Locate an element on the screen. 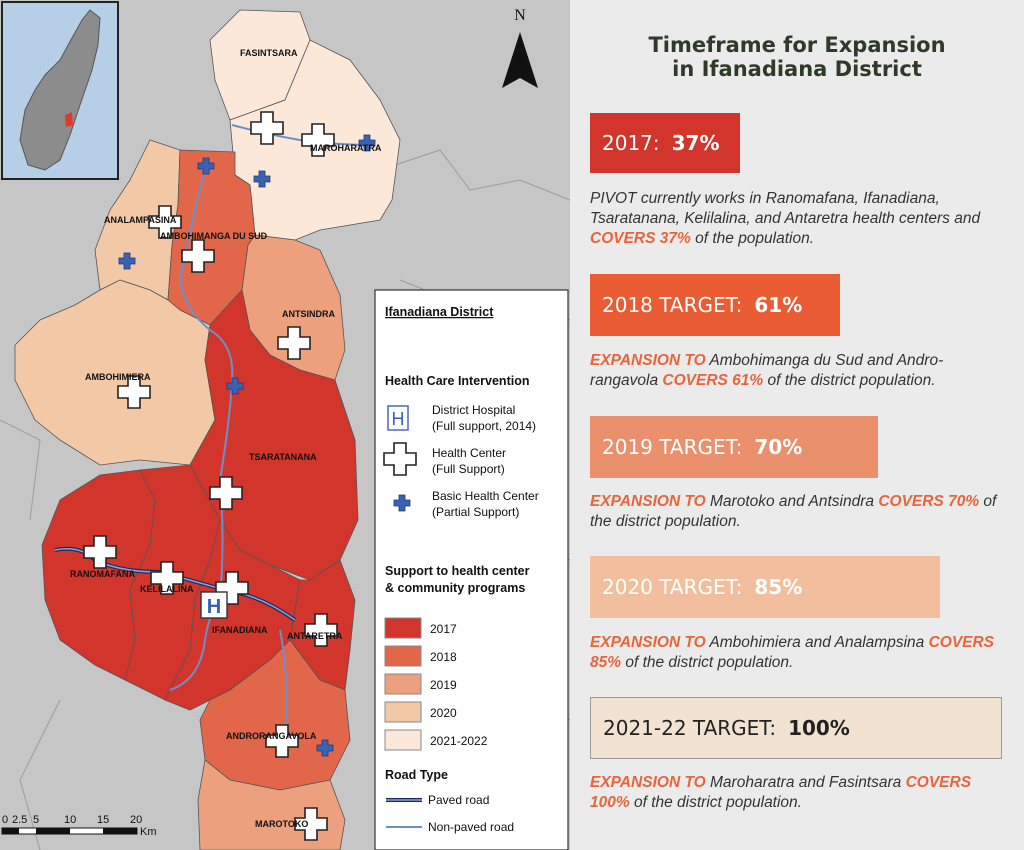 The width and height of the screenshot is (1024, 850). svg-text: Ifanadiana District is located at coordinates (439, 312).